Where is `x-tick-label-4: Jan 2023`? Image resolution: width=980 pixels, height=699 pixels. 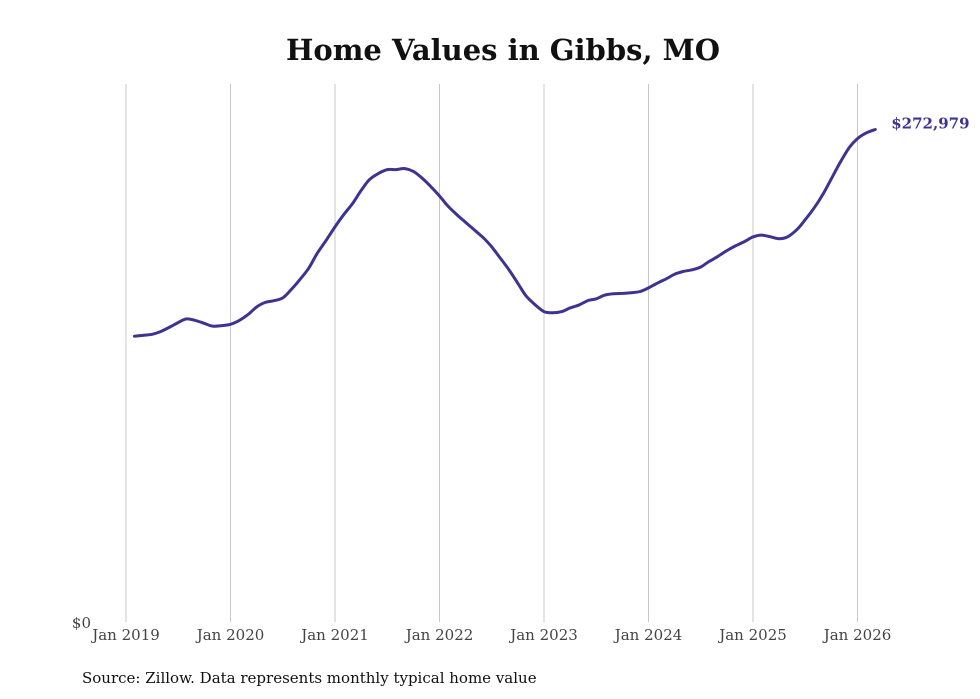
x-tick-label-4: Jan 2023 is located at coordinates (543, 635).